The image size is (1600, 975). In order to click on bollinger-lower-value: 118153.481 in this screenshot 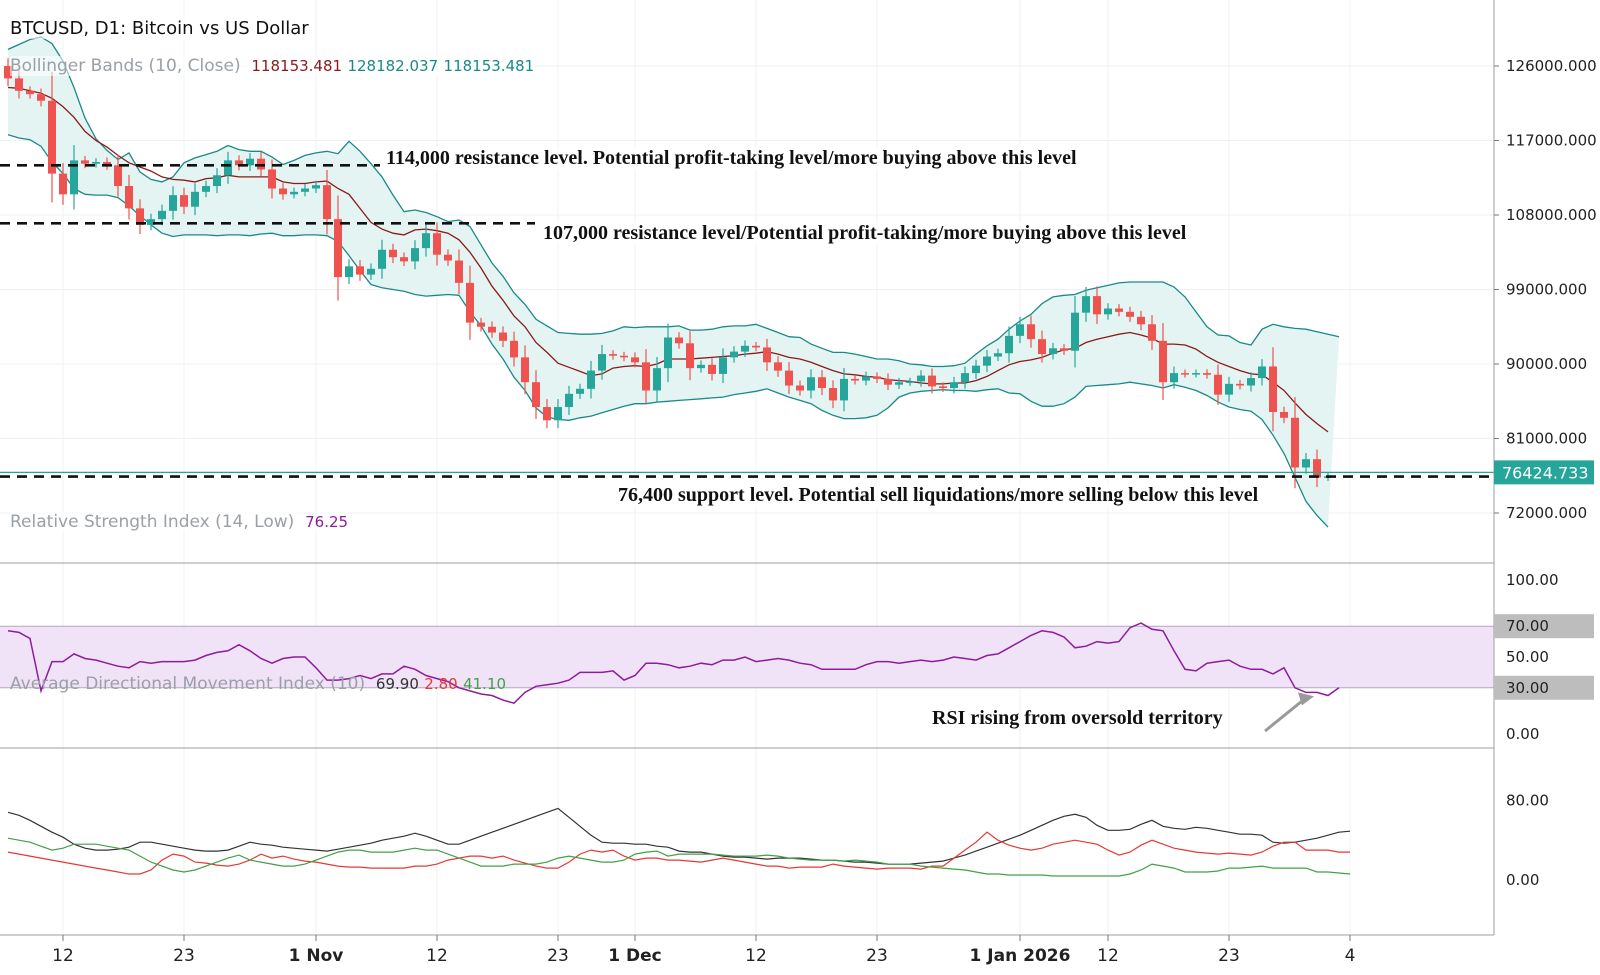, I will do `click(489, 66)`.